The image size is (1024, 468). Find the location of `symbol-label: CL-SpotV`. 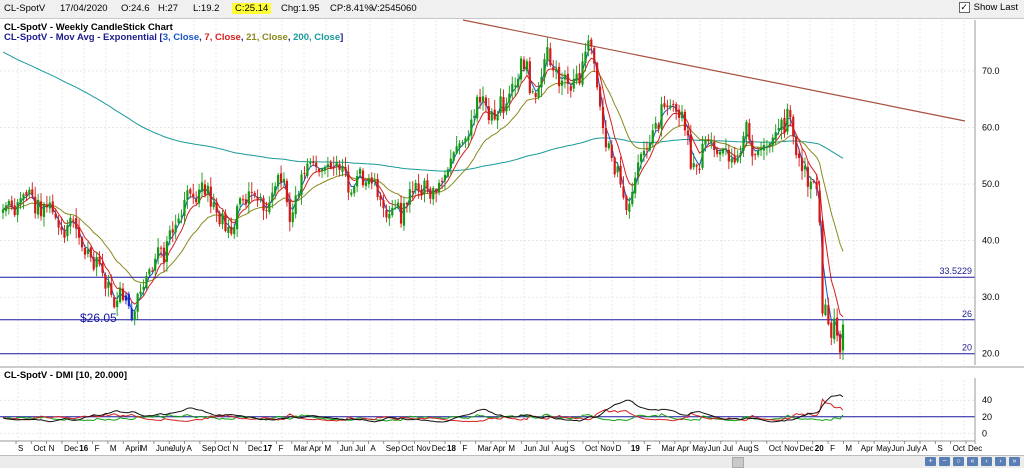

symbol-label: CL-SpotV is located at coordinates (25, 8).